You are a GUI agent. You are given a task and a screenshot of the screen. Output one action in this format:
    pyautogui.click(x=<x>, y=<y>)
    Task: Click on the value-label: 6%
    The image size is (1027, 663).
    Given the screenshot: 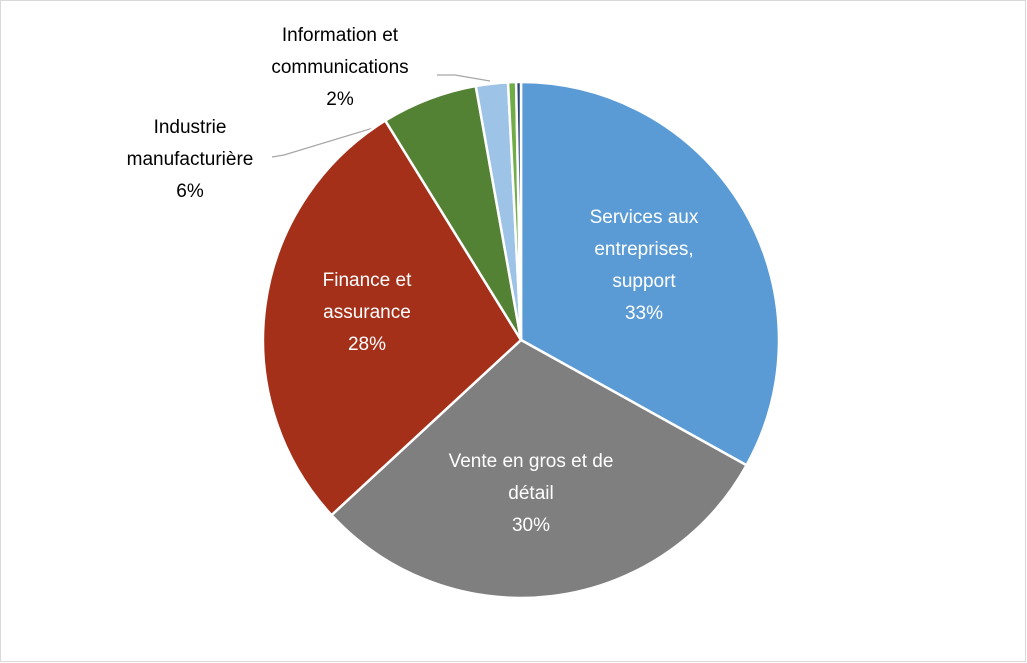 What is the action you would take?
    pyautogui.click(x=190, y=191)
    